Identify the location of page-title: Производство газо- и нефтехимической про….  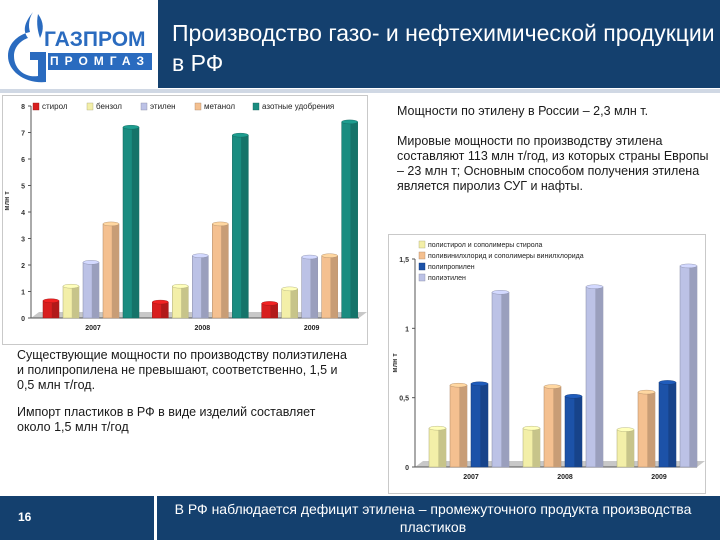
(443, 48).